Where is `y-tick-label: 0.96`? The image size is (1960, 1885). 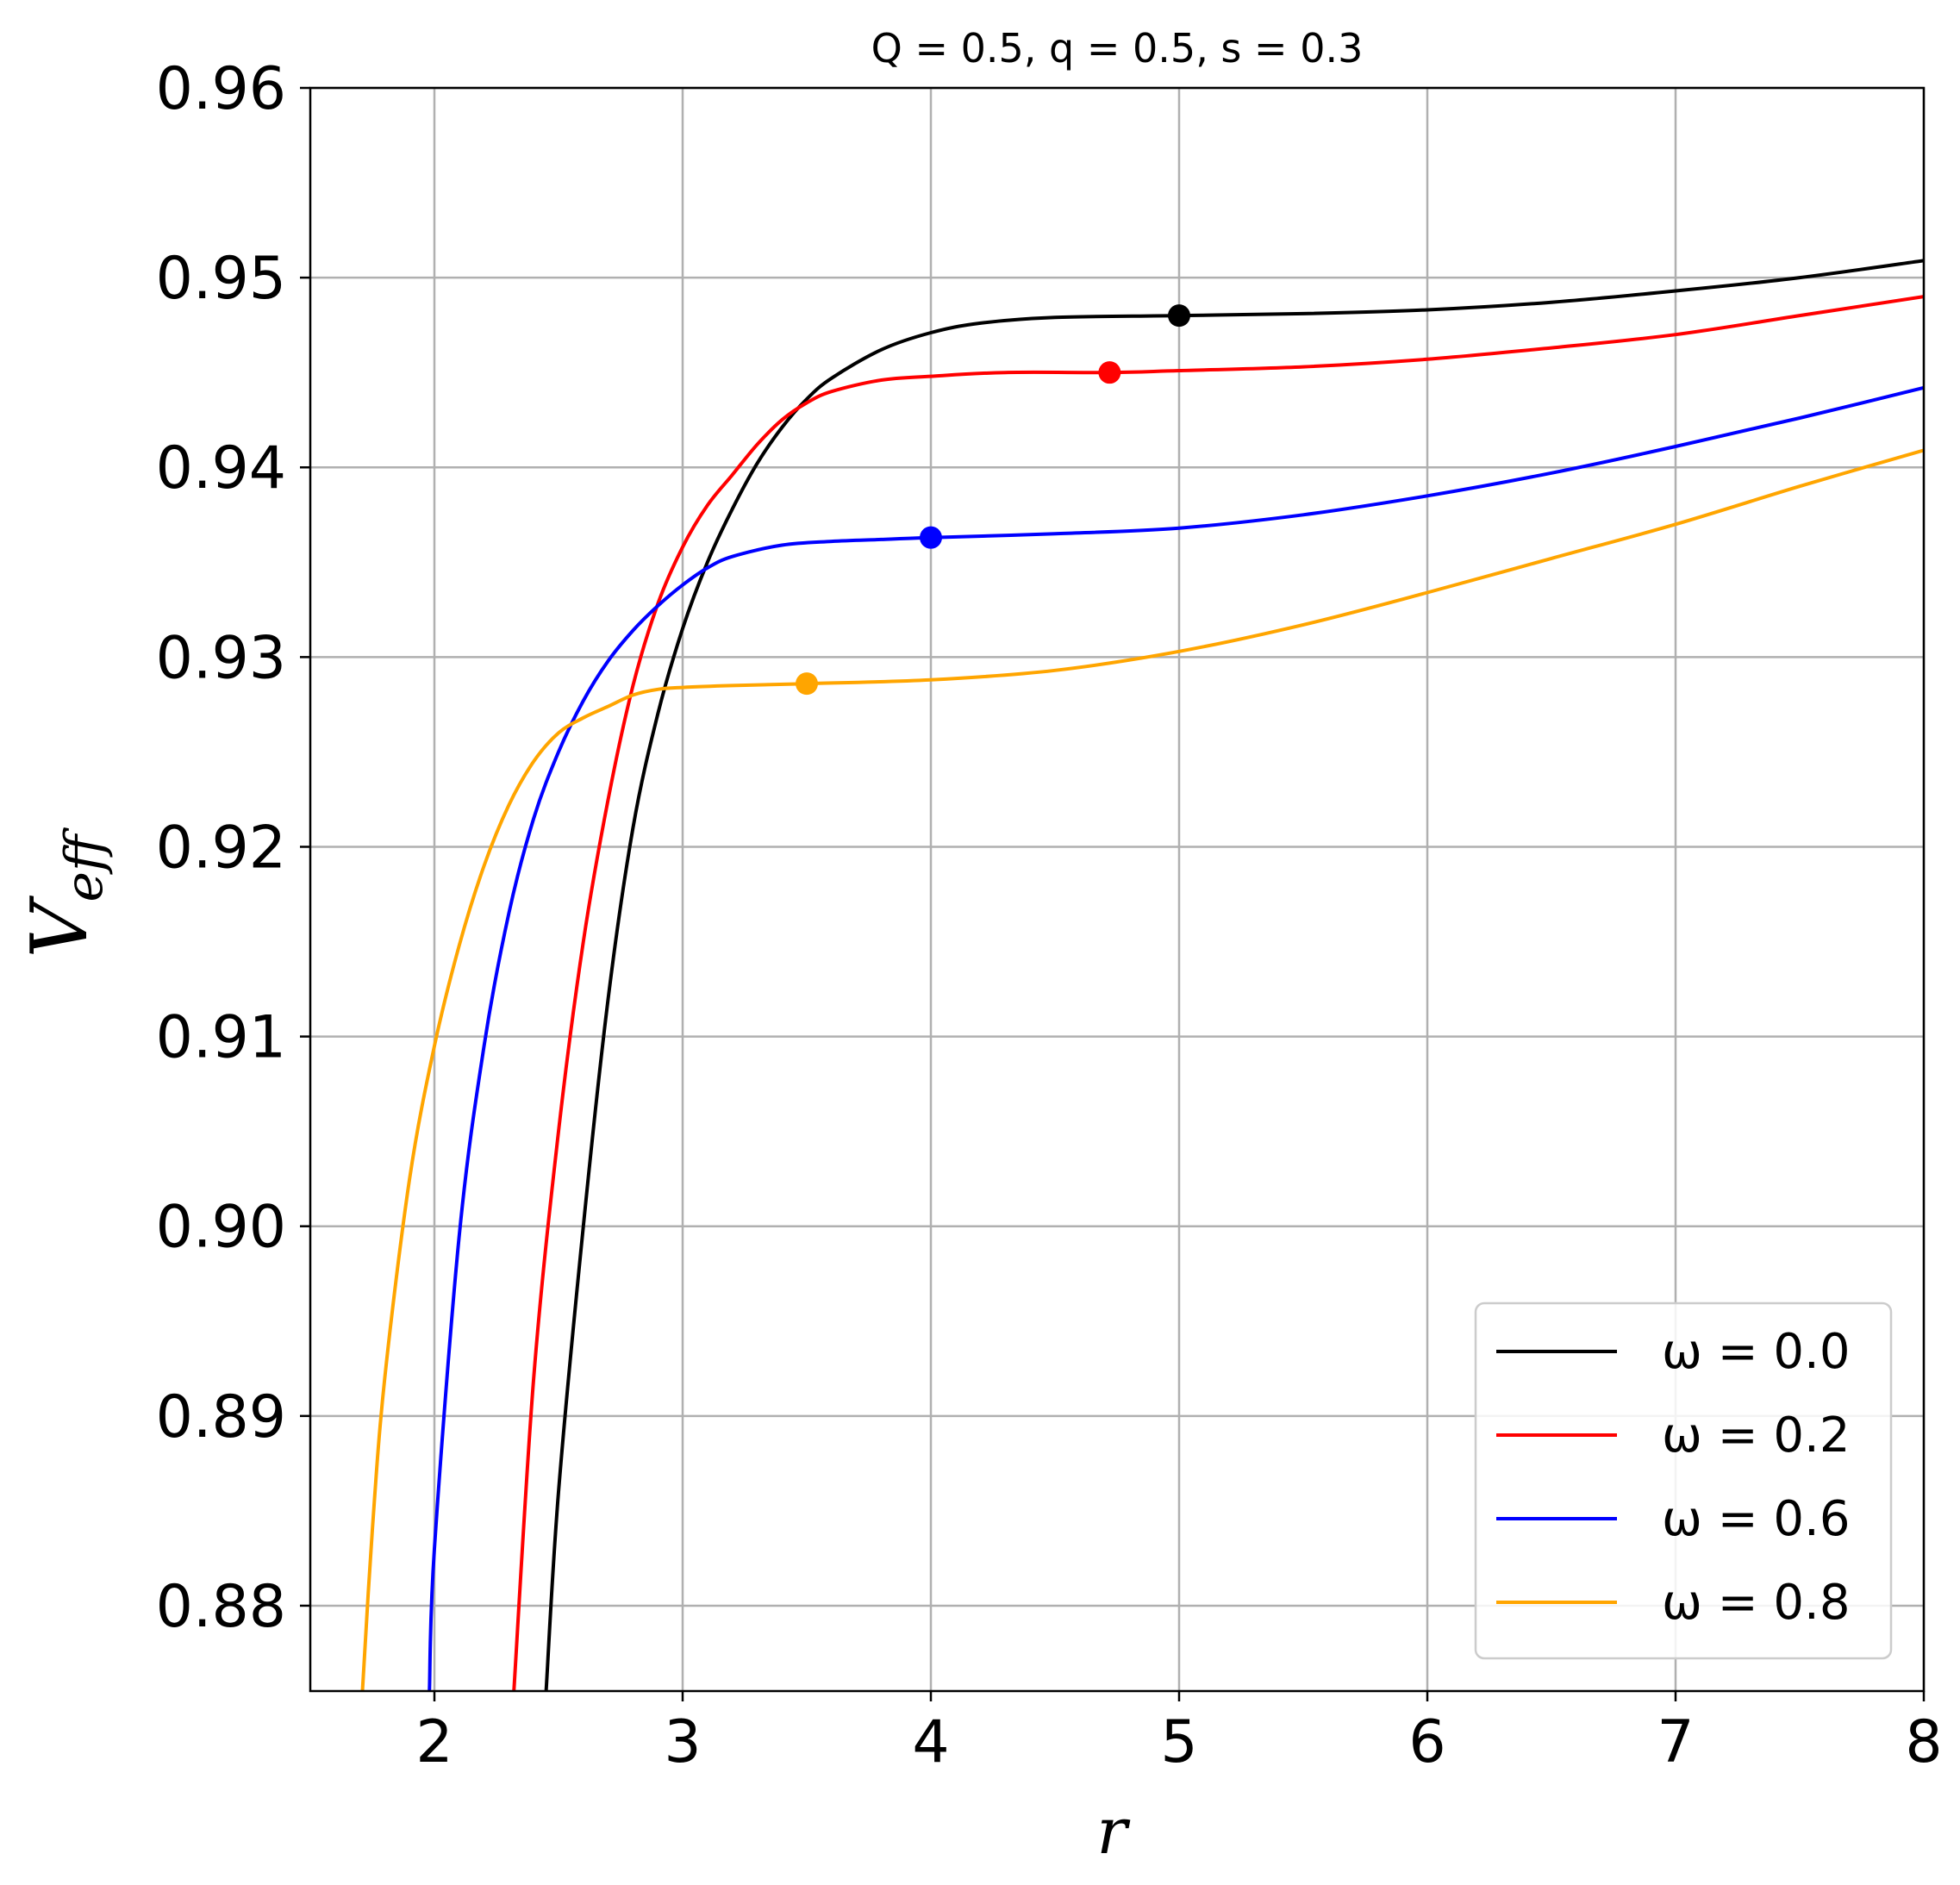 y-tick-label: 0.96 is located at coordinates (221, 89).